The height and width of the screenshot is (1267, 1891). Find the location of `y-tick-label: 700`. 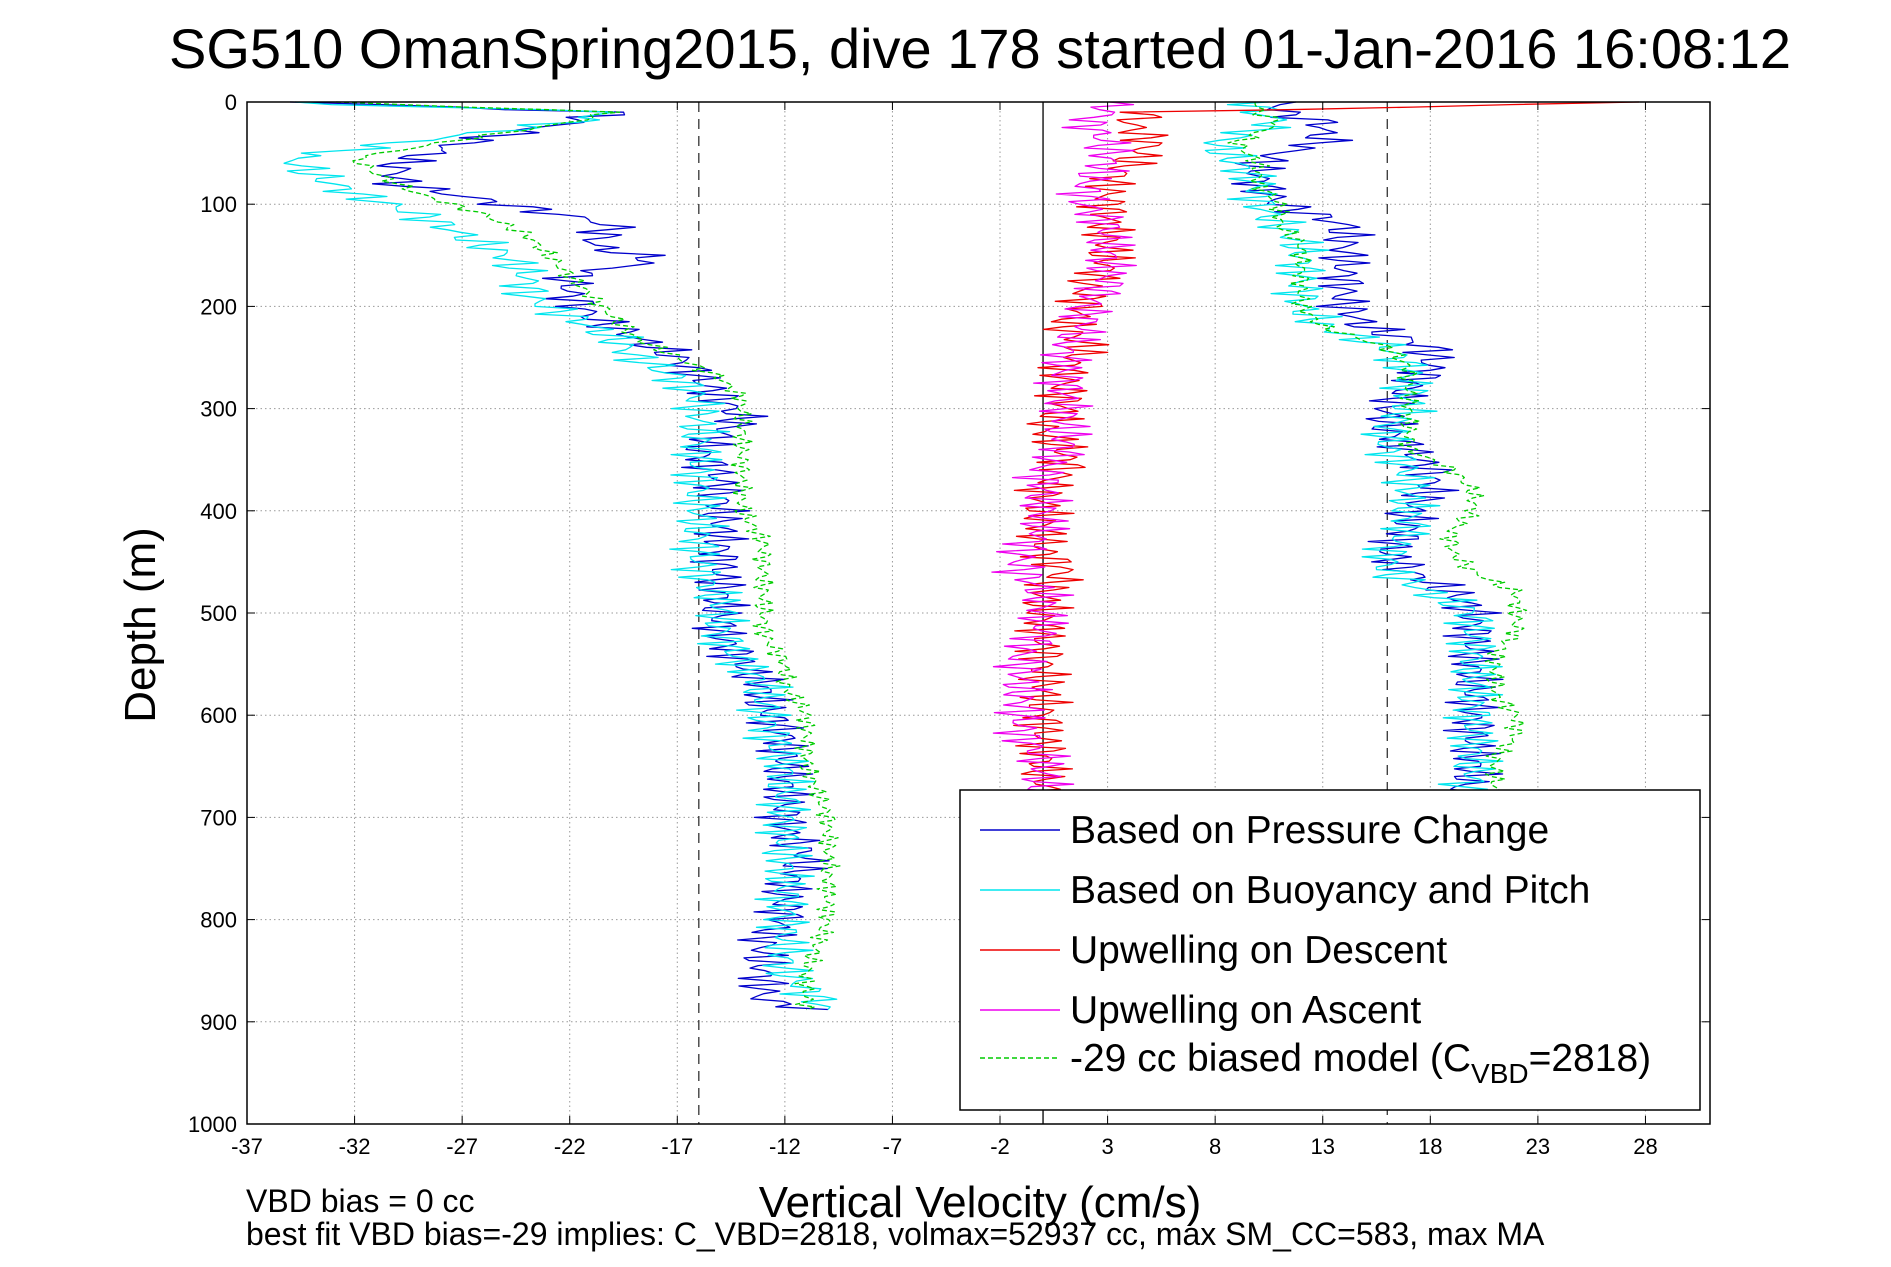

y-tick-label: 700 is located at coordinates (218, 817).